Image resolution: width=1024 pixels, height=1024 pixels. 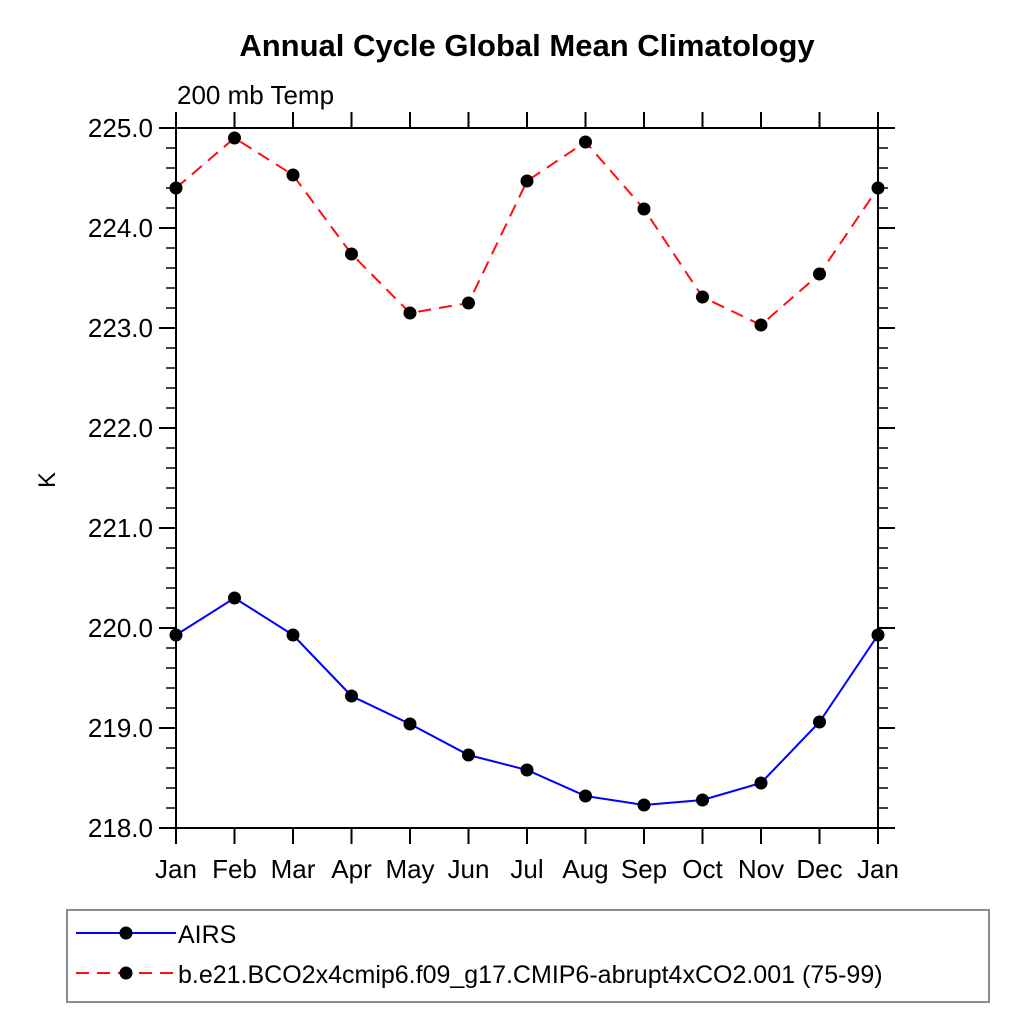 I want to click on x-tick-label: Aug, so click(x=585, y=869).